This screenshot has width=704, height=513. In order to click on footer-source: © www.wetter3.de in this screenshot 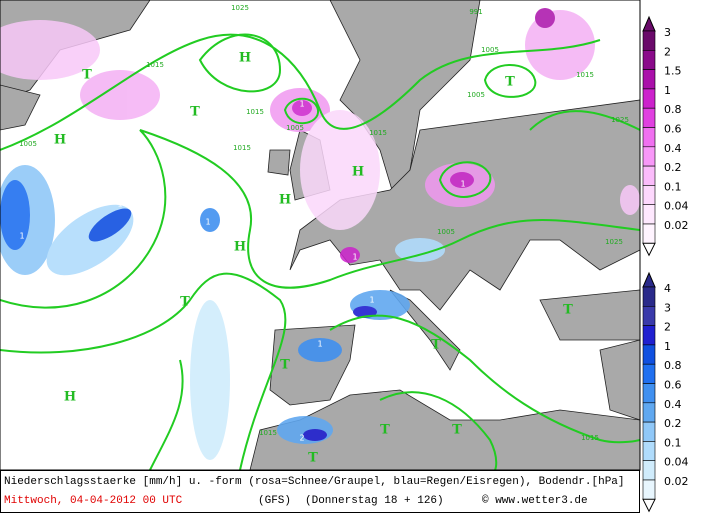, I will do `click(535, 501)`.